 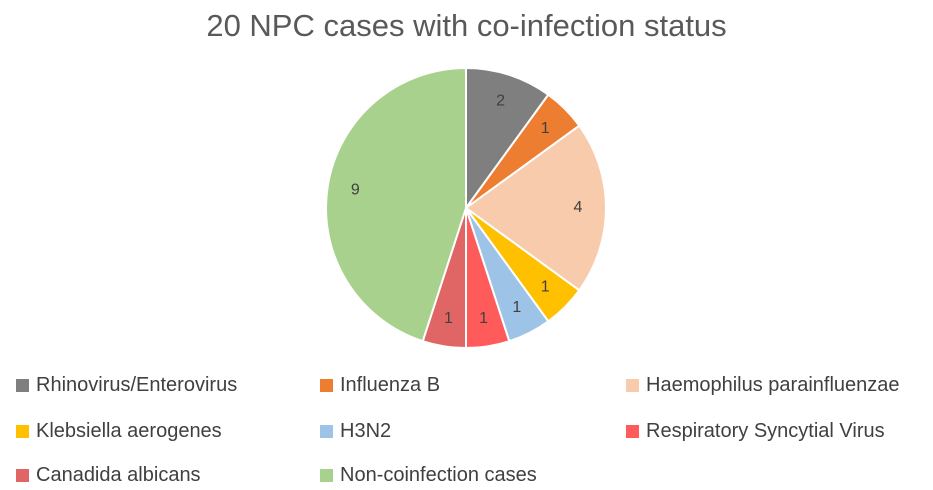 What do you see at coordinates (390, 385) in the screenshot?
I see `legend-label: Influenza B` at bounding box center [390, 385].